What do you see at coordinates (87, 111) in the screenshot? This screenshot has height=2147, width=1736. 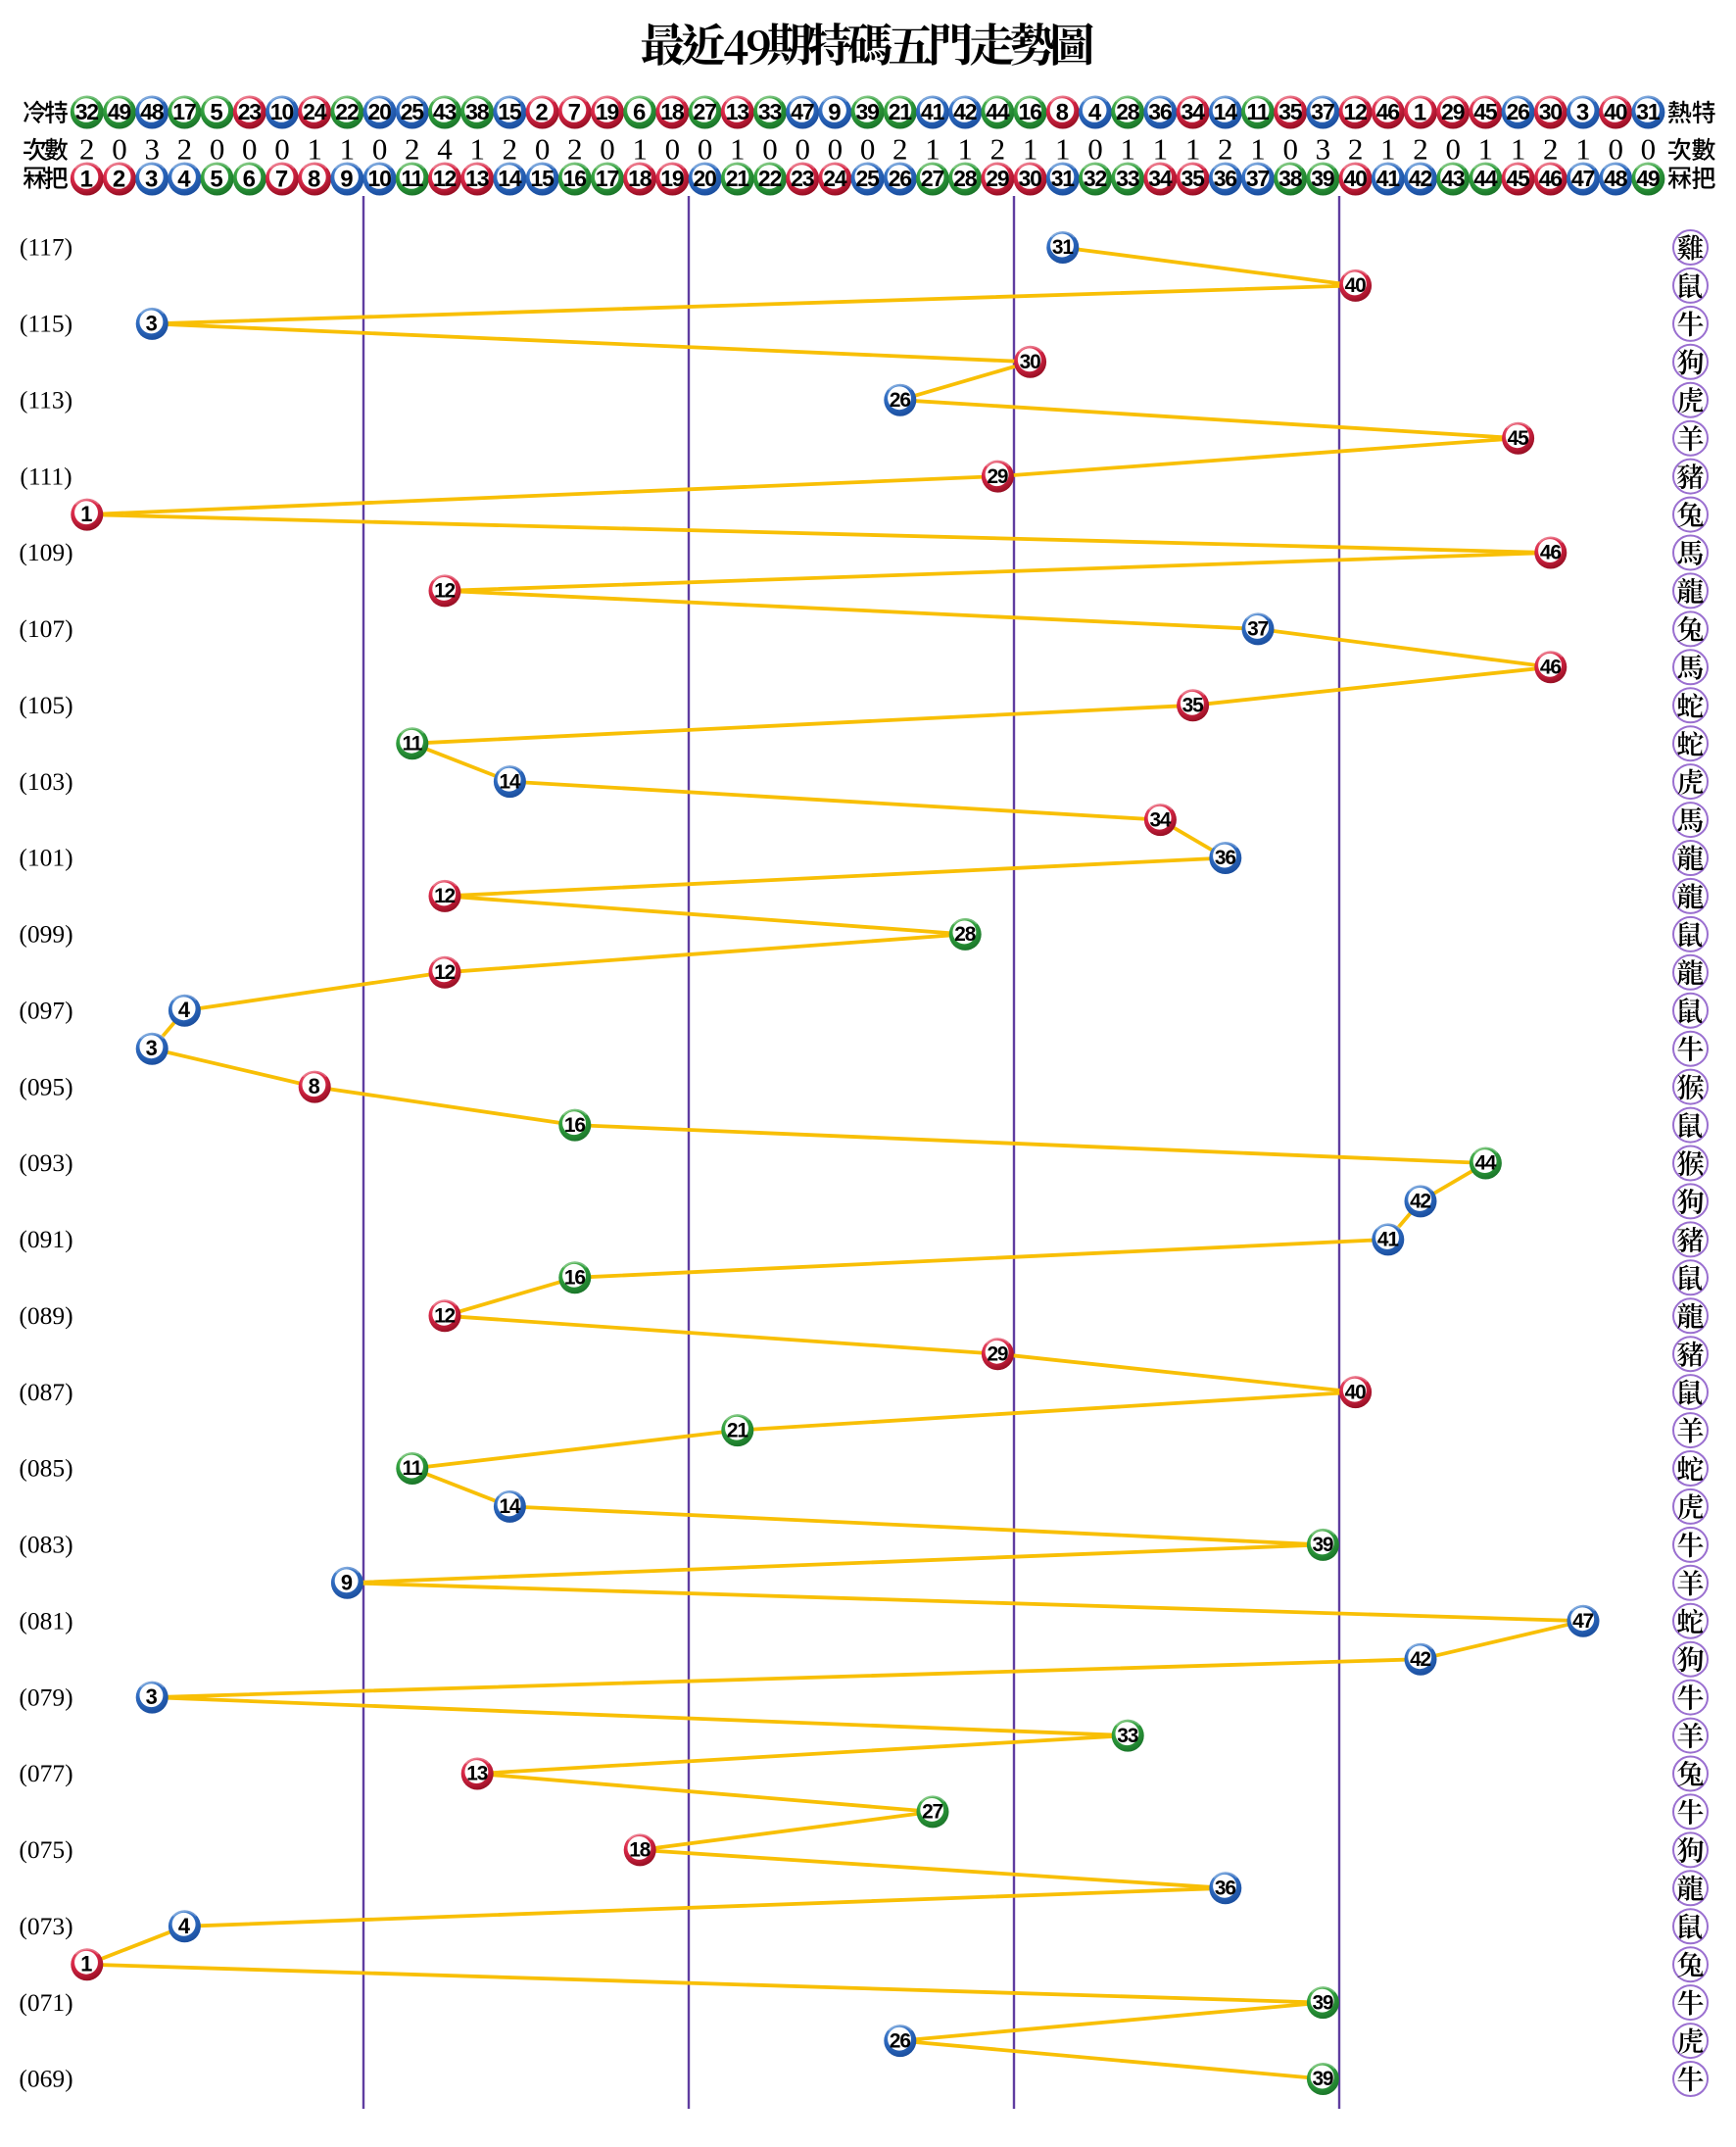 I see `svg-text: 32` at bounding box center [87, 111].